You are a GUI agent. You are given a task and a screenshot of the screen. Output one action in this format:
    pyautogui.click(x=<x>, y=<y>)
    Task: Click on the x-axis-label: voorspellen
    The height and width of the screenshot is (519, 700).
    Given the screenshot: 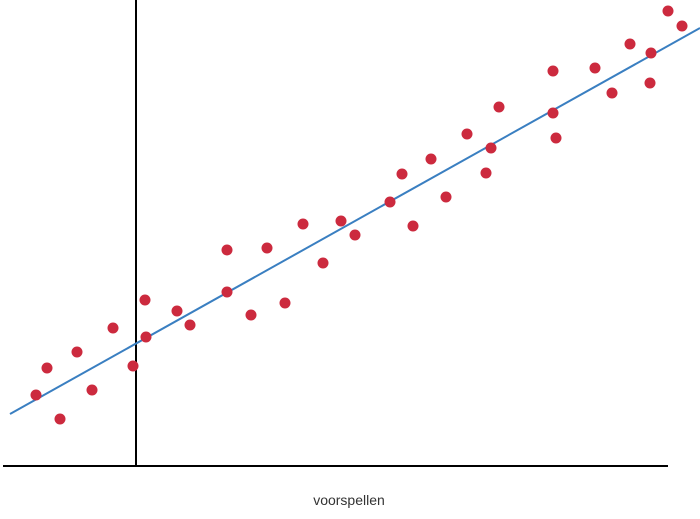 What is the action you would take?
    pyautogui.click(x=349, y=500)
    